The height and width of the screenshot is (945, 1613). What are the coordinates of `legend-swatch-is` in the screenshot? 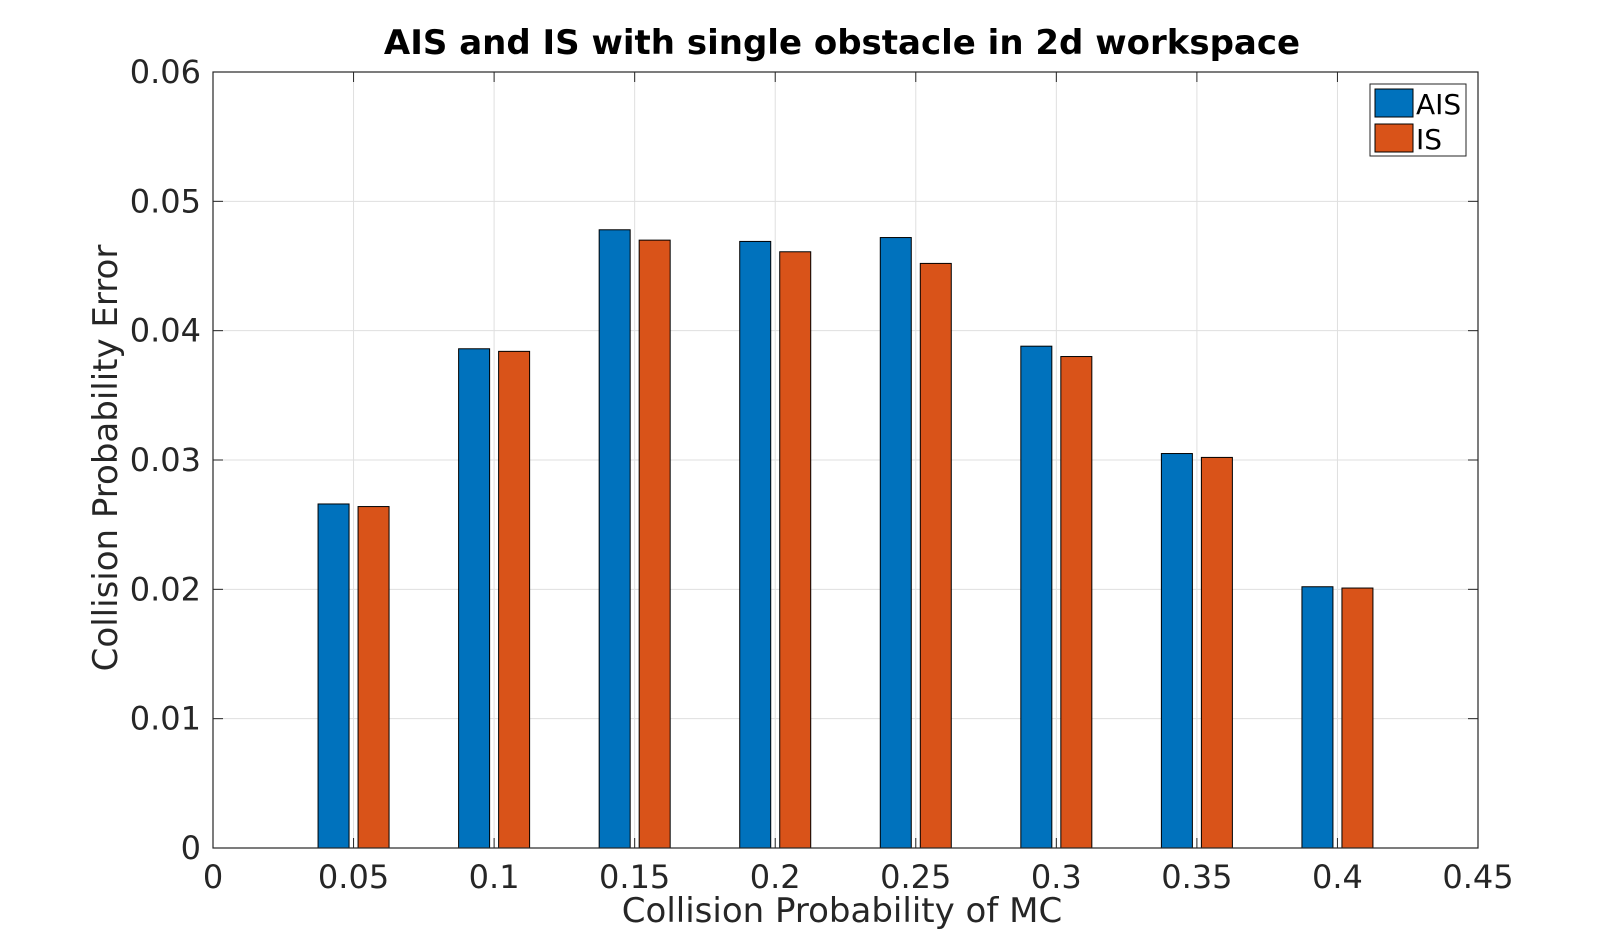 It's located at (1394, 138).